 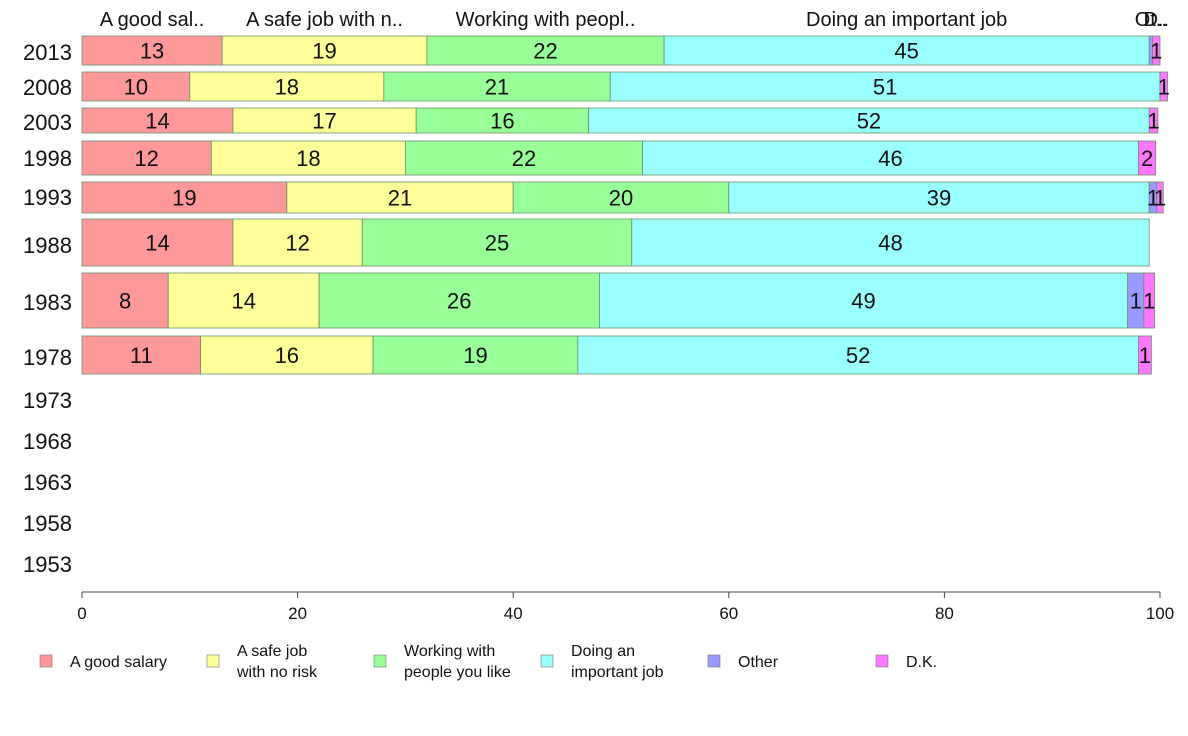 I want to click on bar-segment-d-k-2003, so click(x=1153, y=120).